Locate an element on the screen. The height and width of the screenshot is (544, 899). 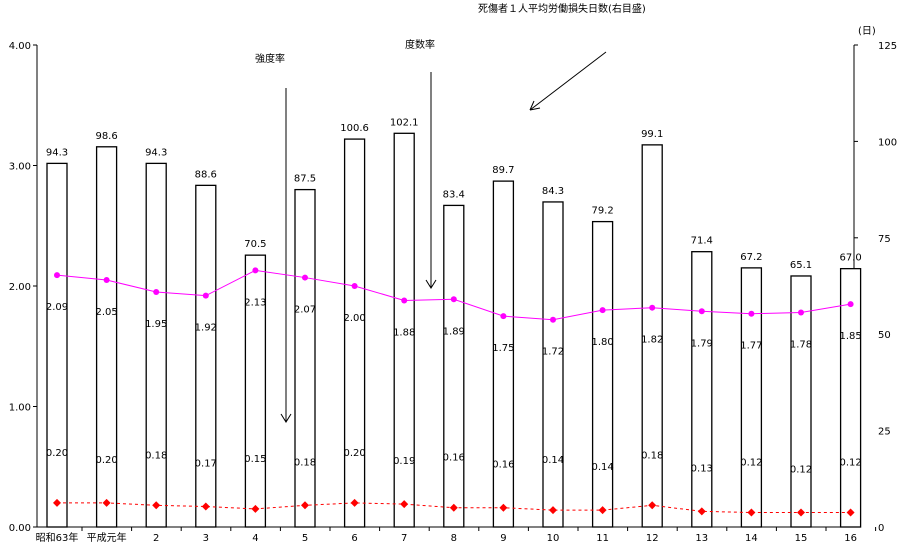
right-tick-label: 125 is located at coordinates (887, 46).